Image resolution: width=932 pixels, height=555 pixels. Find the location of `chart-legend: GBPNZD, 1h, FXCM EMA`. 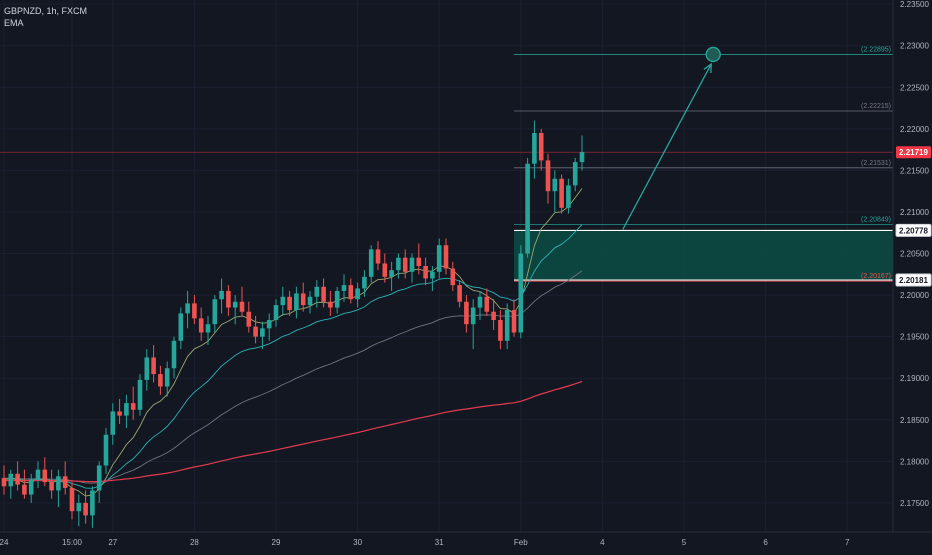

chart-legend: GBPNZD, 1h, FXCM EMA is located at coordinates (45, 17).